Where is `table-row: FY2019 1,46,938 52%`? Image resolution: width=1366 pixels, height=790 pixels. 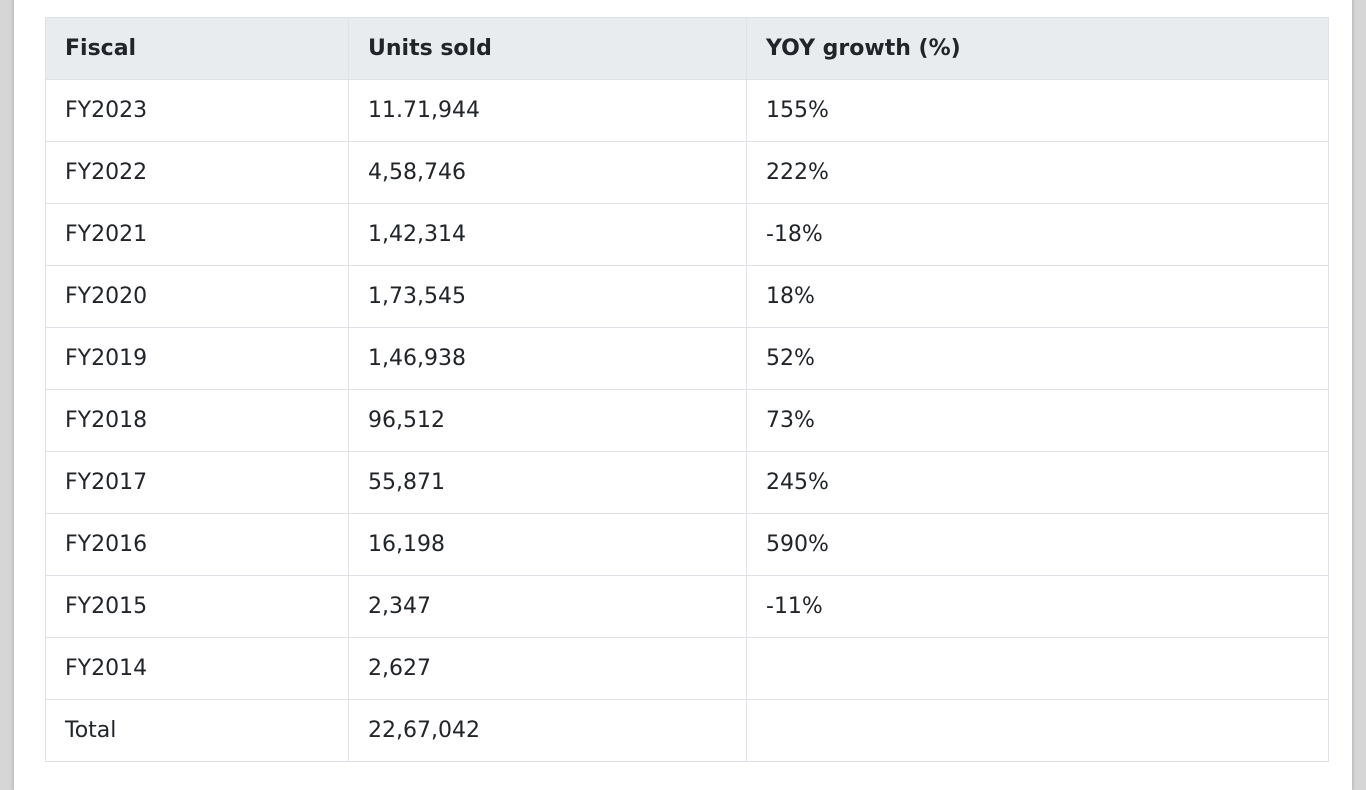 table-row: FY2019 1,46,938 52% is located at coordinates (687, 358).